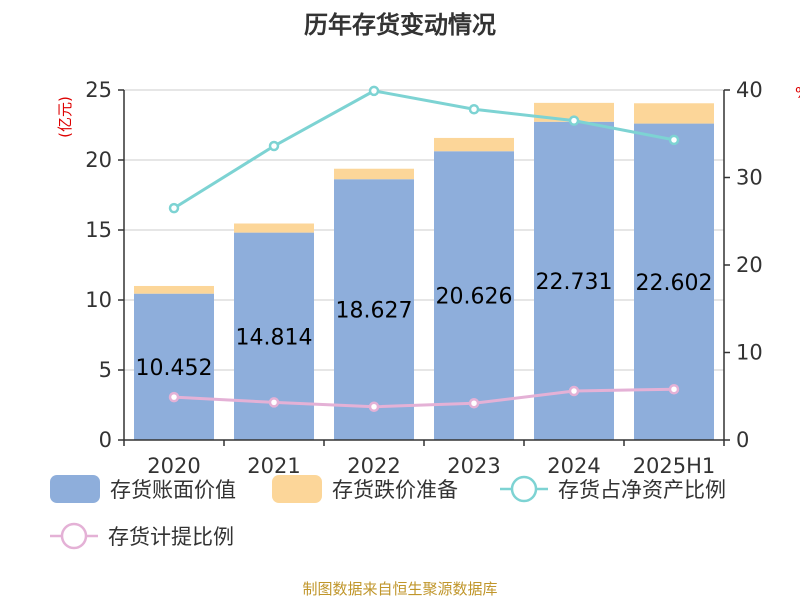 The image size is (800, 600). What do you see at coordinates (749, 178) in the screenshot?
I see `right-tick-label: 30` at bounding box center [749, 178].